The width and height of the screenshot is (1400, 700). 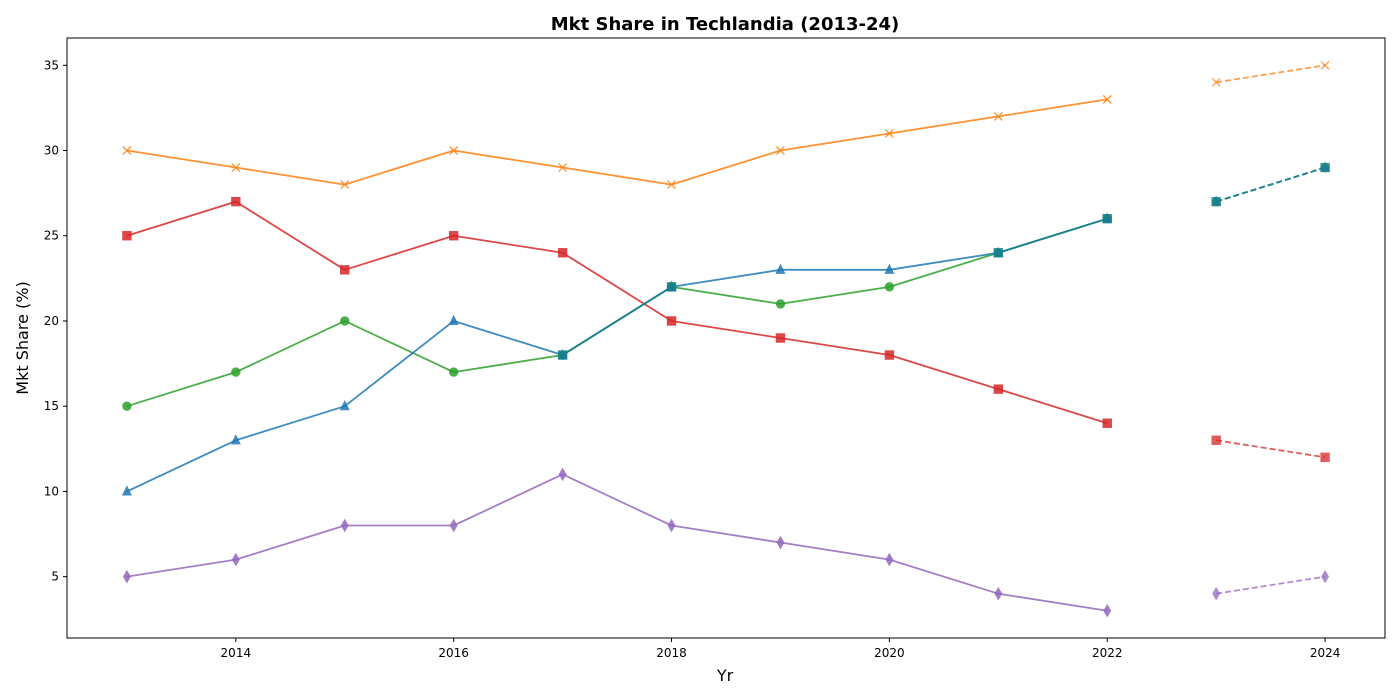 I want to click on y-tick-label: 25, so click(x=51, y=236).